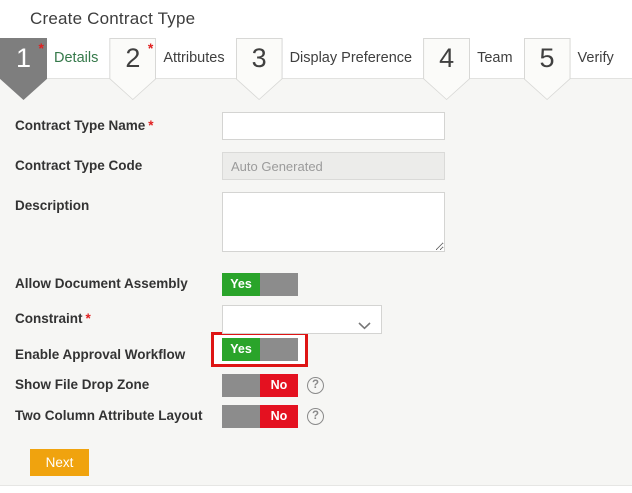 The height and width of the screenshot is (493, 632). I want to click on two-column-attribute-layout-toggle: No, so click(260, 416).